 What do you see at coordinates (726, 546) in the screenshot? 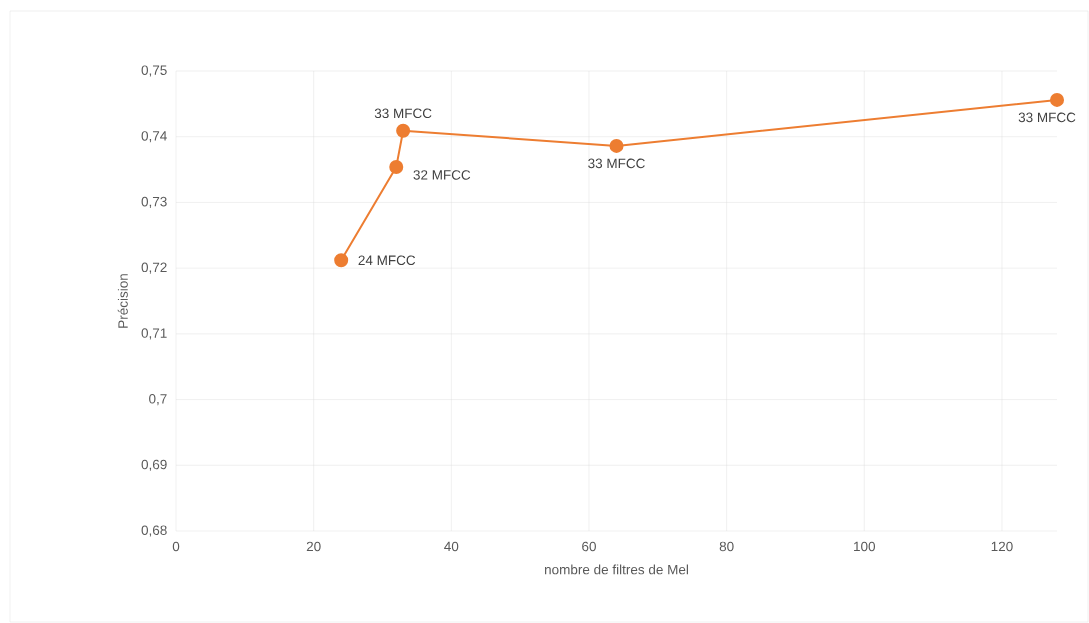
I see `x-tick-label: 80` at bounding box center [726, 546].